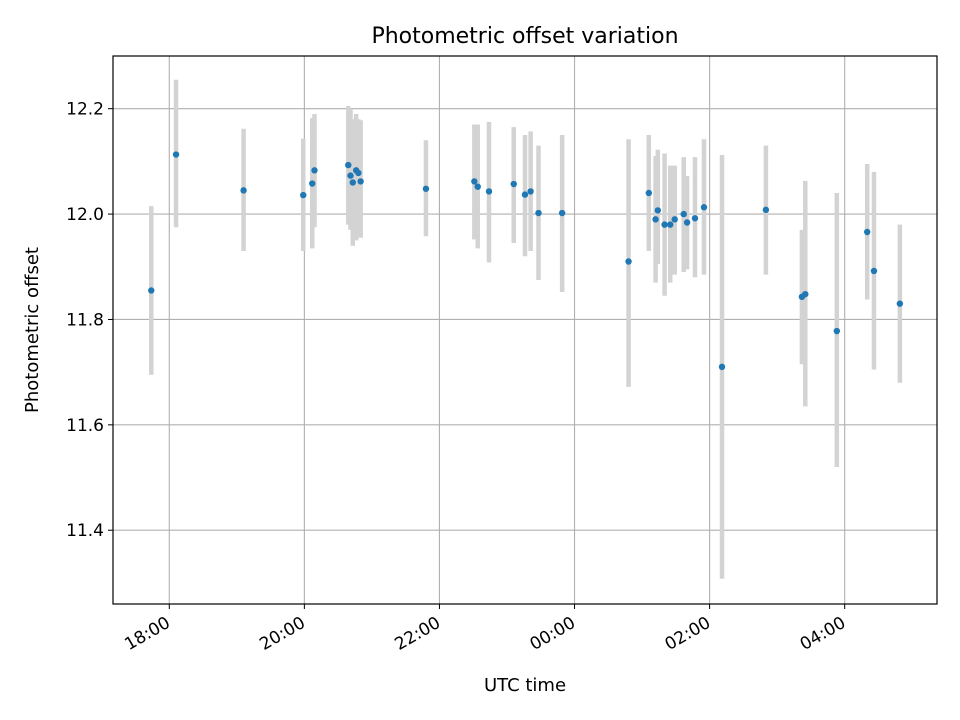 The height and width of the screenshot is (720, 960). I want to click on y-tick-label: 11.8, so click(85, 320).